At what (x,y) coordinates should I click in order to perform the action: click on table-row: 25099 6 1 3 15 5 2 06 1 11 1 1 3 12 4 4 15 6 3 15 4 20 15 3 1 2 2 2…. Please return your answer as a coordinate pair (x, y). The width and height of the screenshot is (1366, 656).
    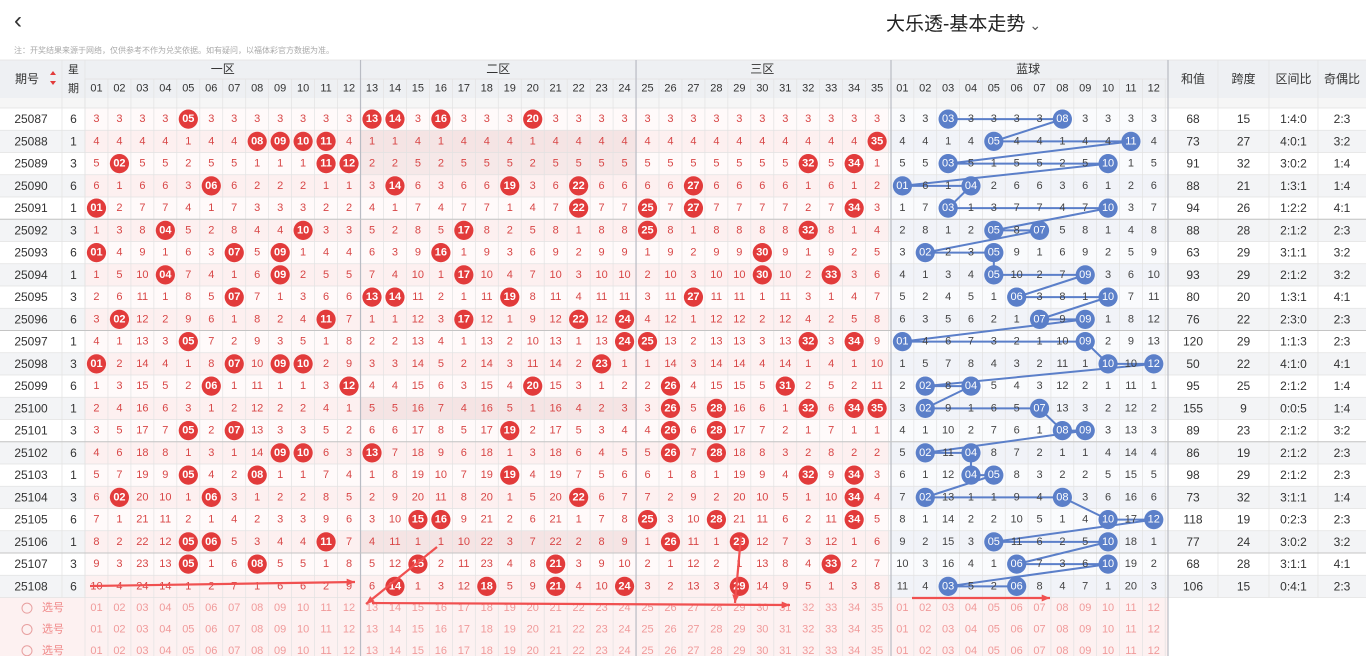
    Looking at the image, I should click on (682, 386).